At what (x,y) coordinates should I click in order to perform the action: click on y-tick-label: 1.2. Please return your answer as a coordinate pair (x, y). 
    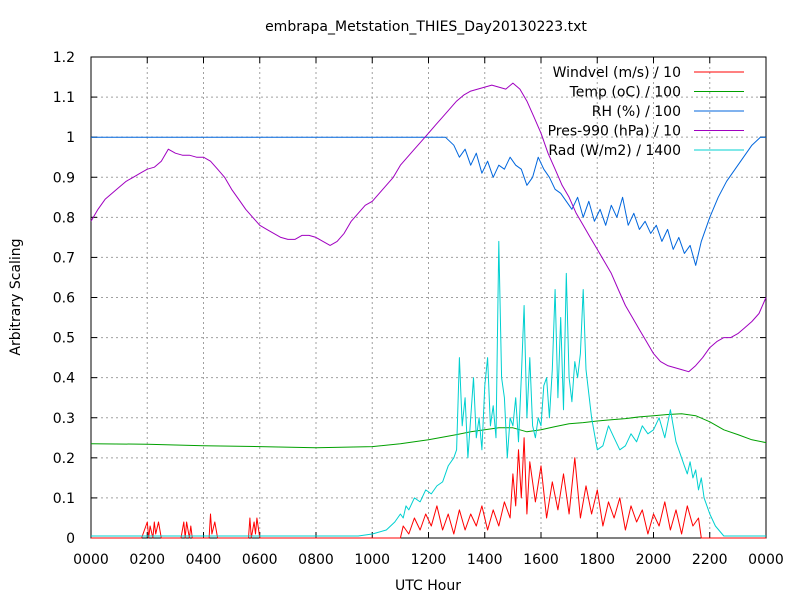
    Looking at the image, I should click on (64, 58).